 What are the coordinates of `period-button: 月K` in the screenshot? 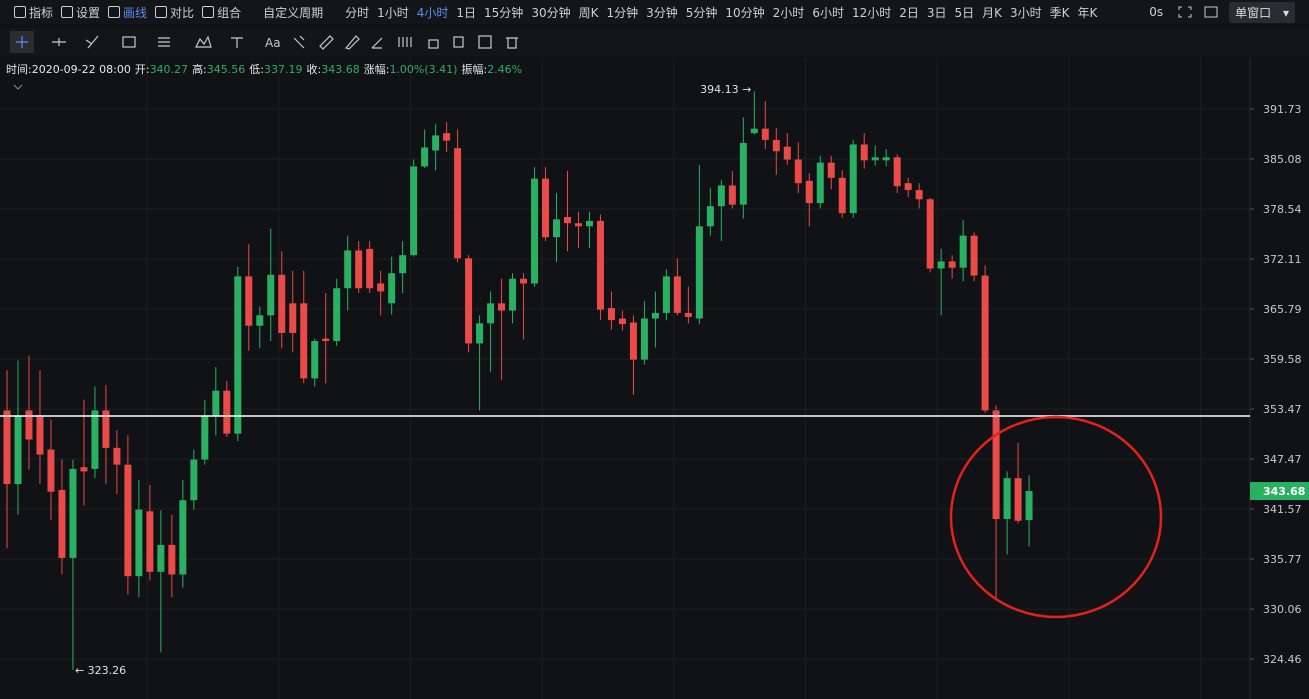 It's located at (992, 12).